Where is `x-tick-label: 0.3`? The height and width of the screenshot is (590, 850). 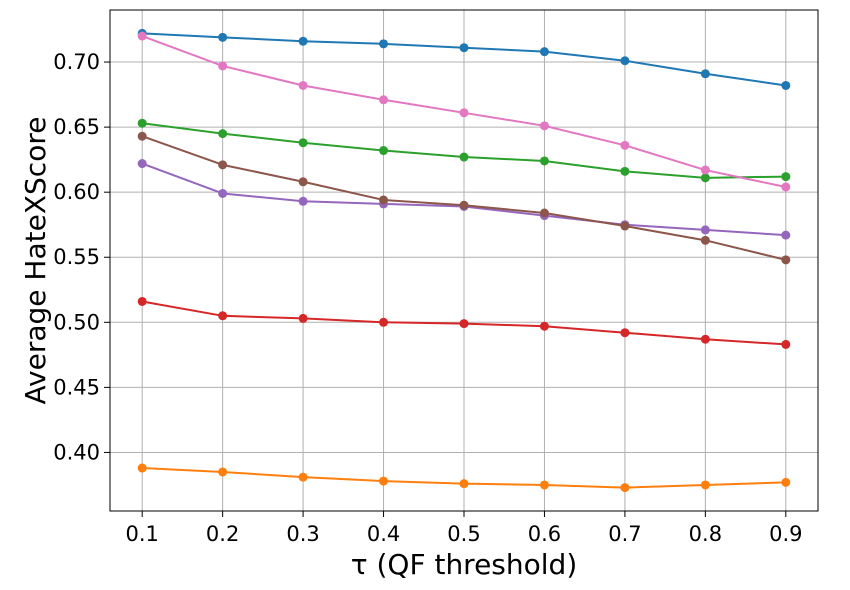 x-tick-label: 0.3 is located at coordinates (302, 534).